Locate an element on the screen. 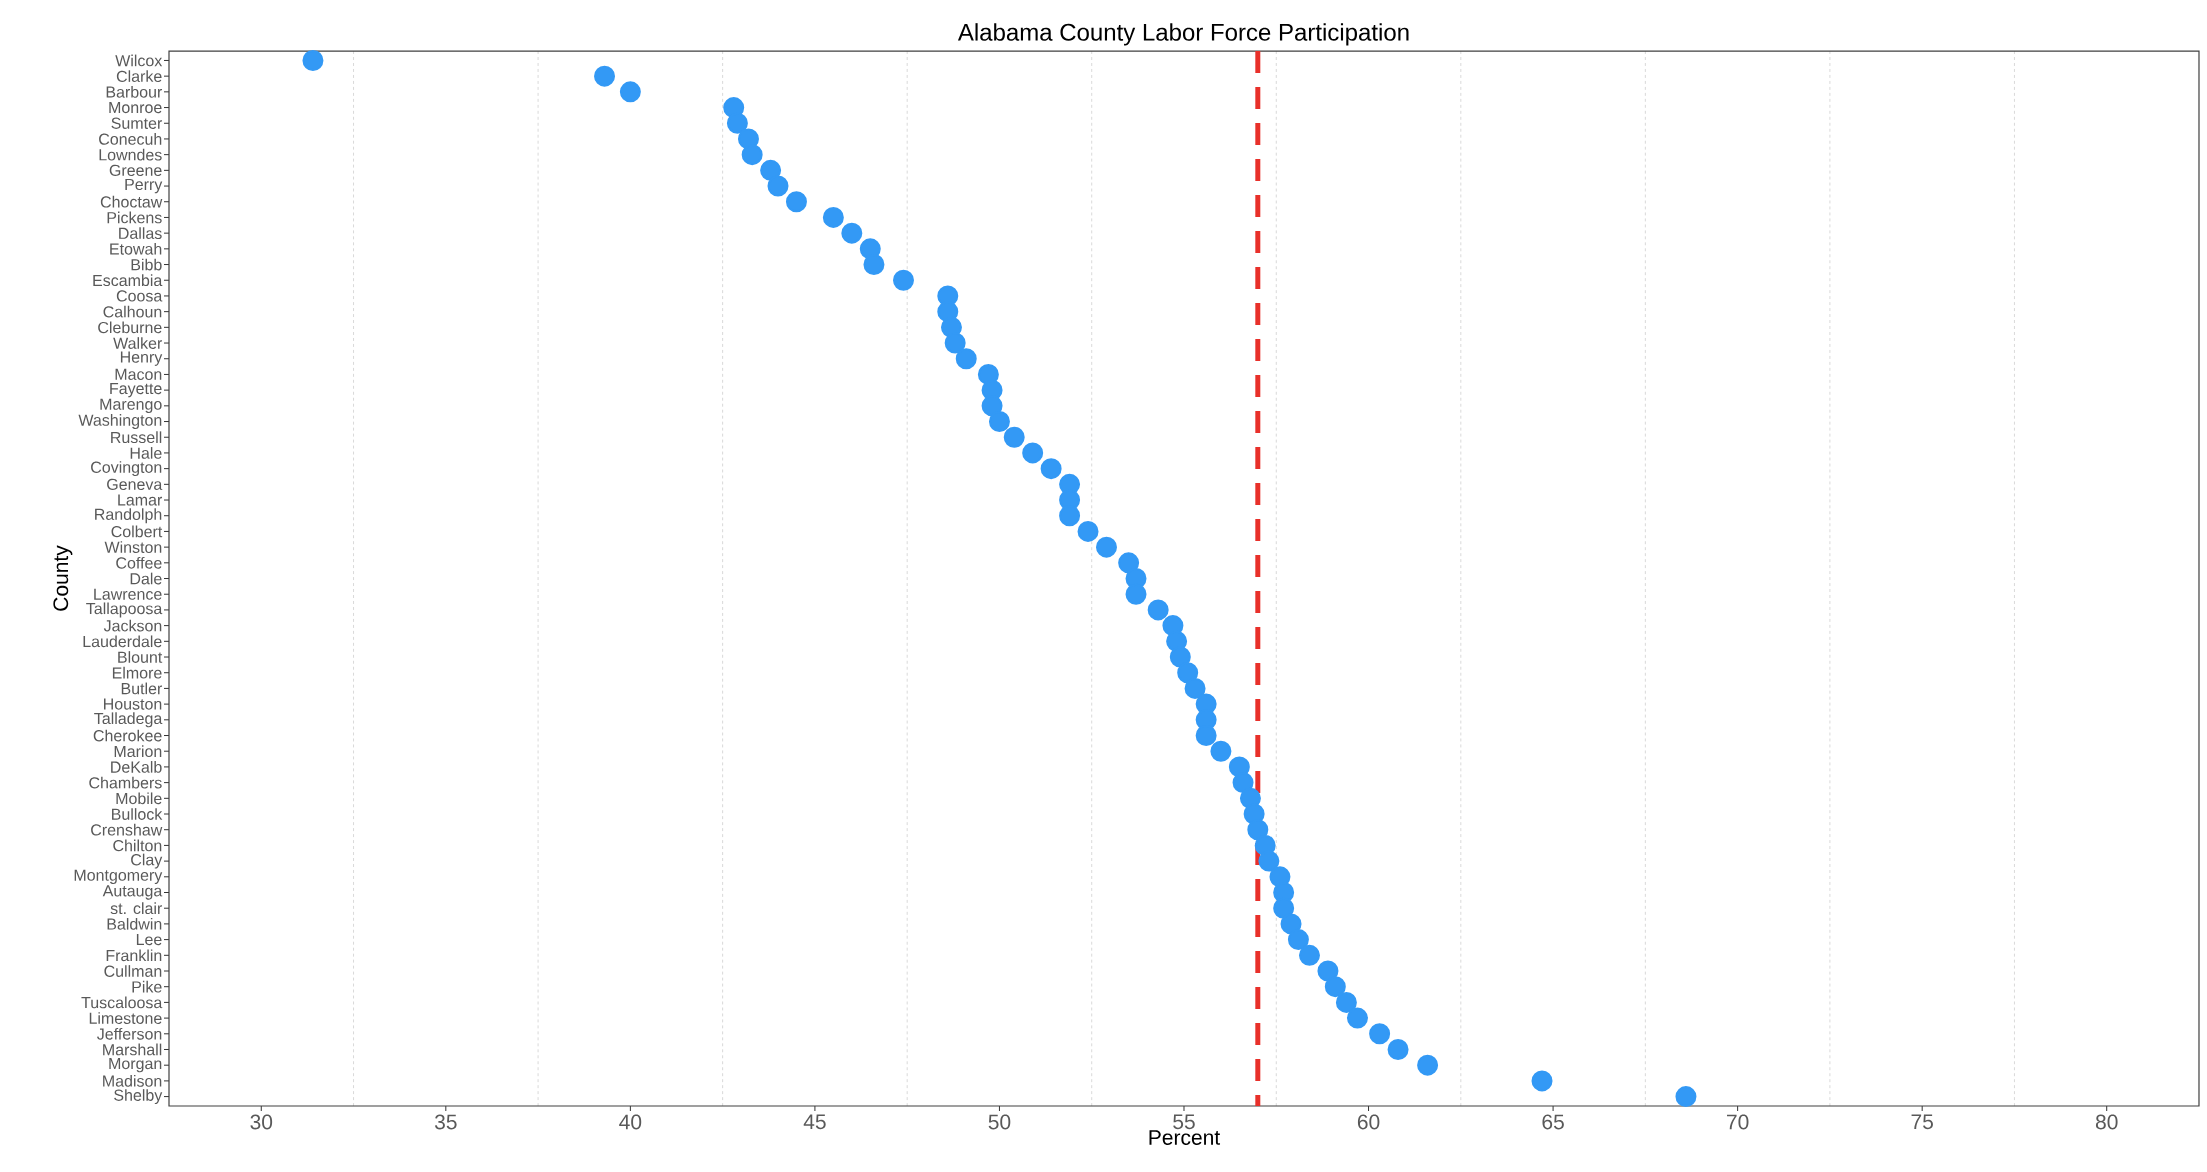  y-tick-label: Baldwin is located at coordinates (134, 924).